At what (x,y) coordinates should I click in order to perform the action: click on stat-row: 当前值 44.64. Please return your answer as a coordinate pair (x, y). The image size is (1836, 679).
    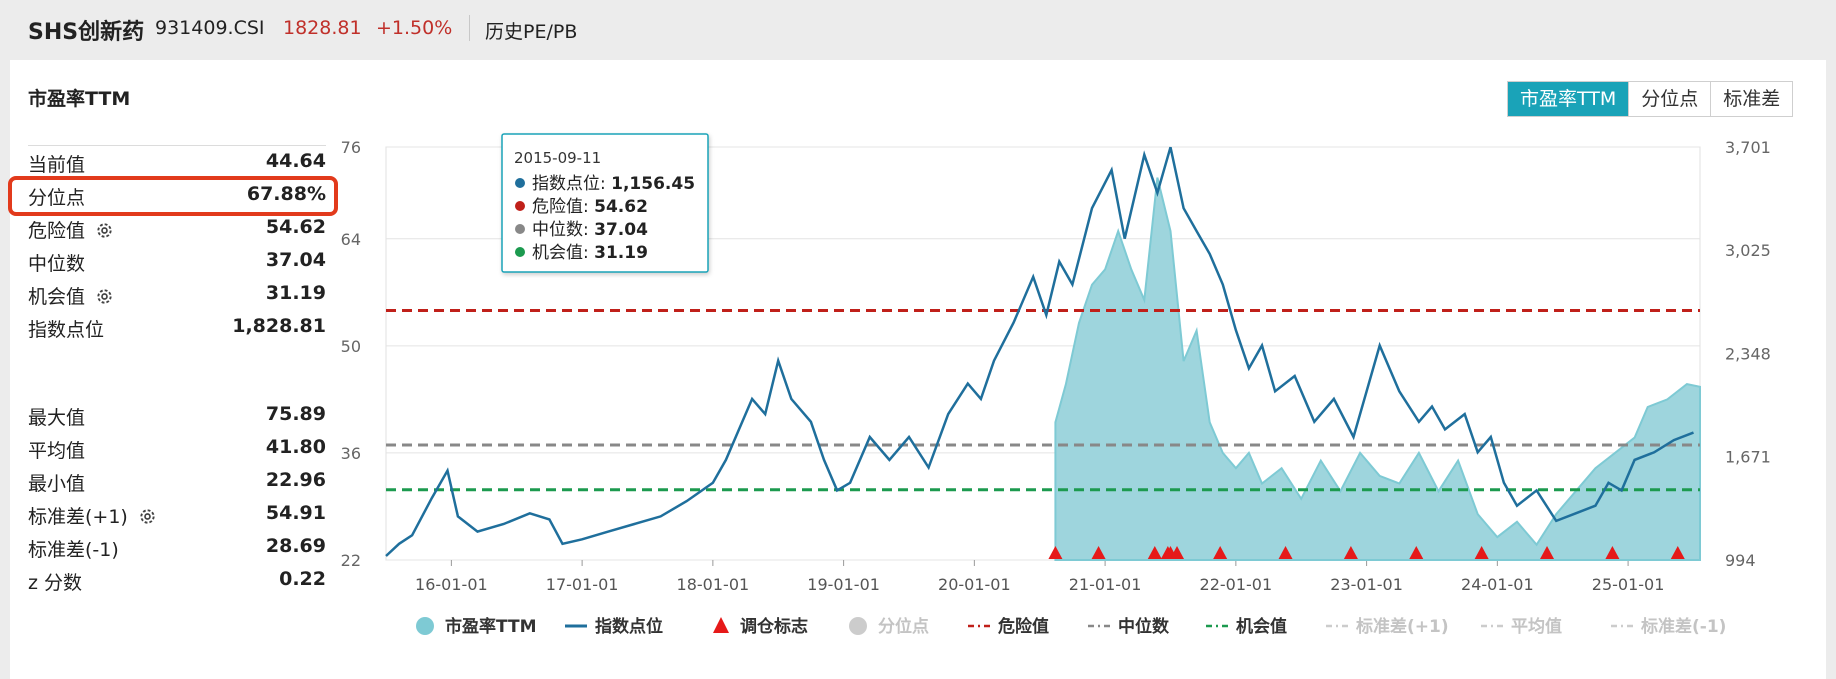
    Looking at the image, I should click on (177, 162).